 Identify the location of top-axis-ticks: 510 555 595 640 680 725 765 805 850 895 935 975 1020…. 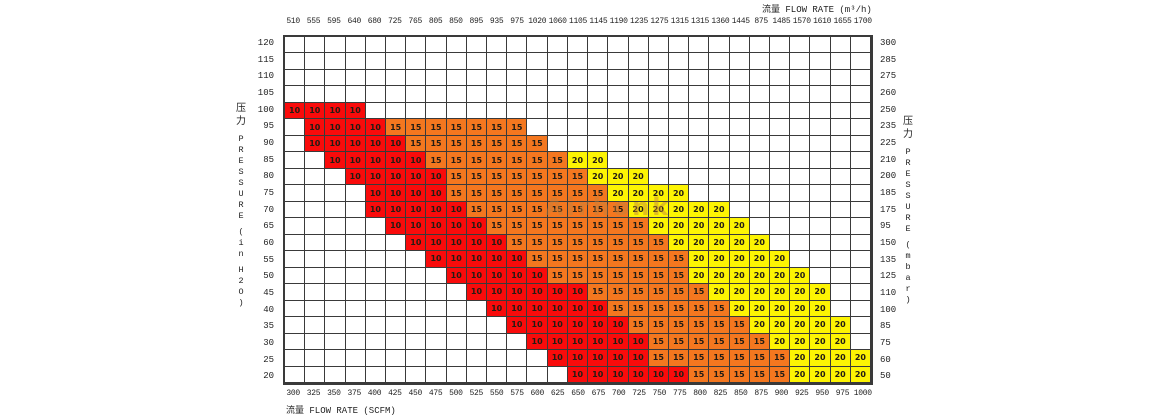
(578, 22).